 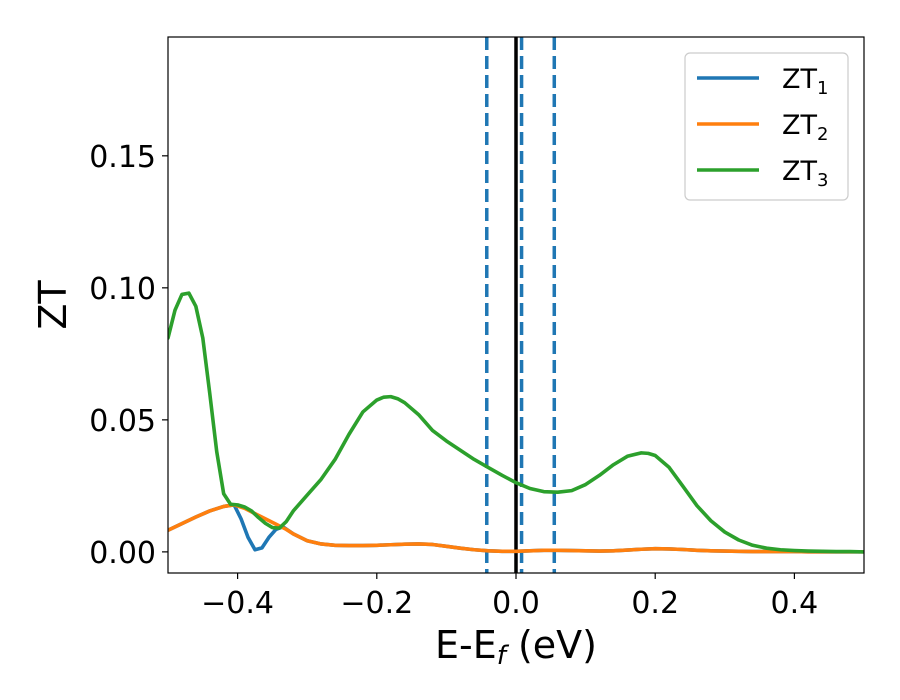 What do you see at coordinates (122, 157) in the screenshot?
I see `y-tick-label: 0.15` at bounding box center [122, 157].